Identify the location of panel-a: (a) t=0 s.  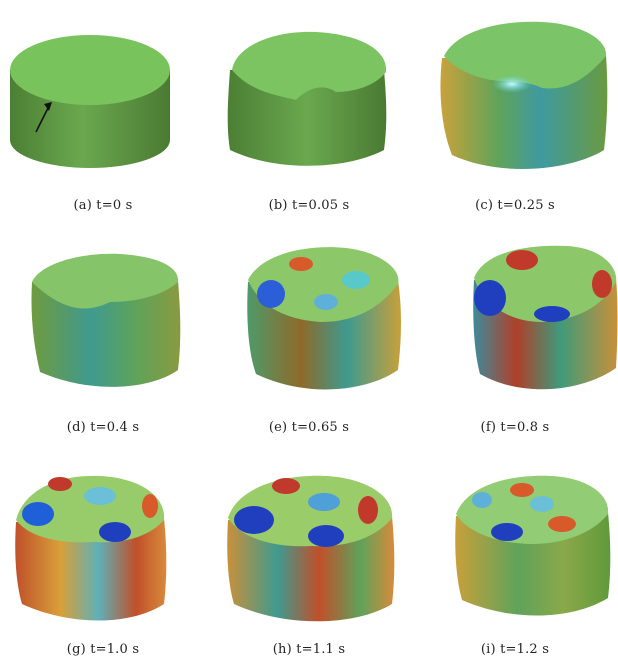
(103, 111).